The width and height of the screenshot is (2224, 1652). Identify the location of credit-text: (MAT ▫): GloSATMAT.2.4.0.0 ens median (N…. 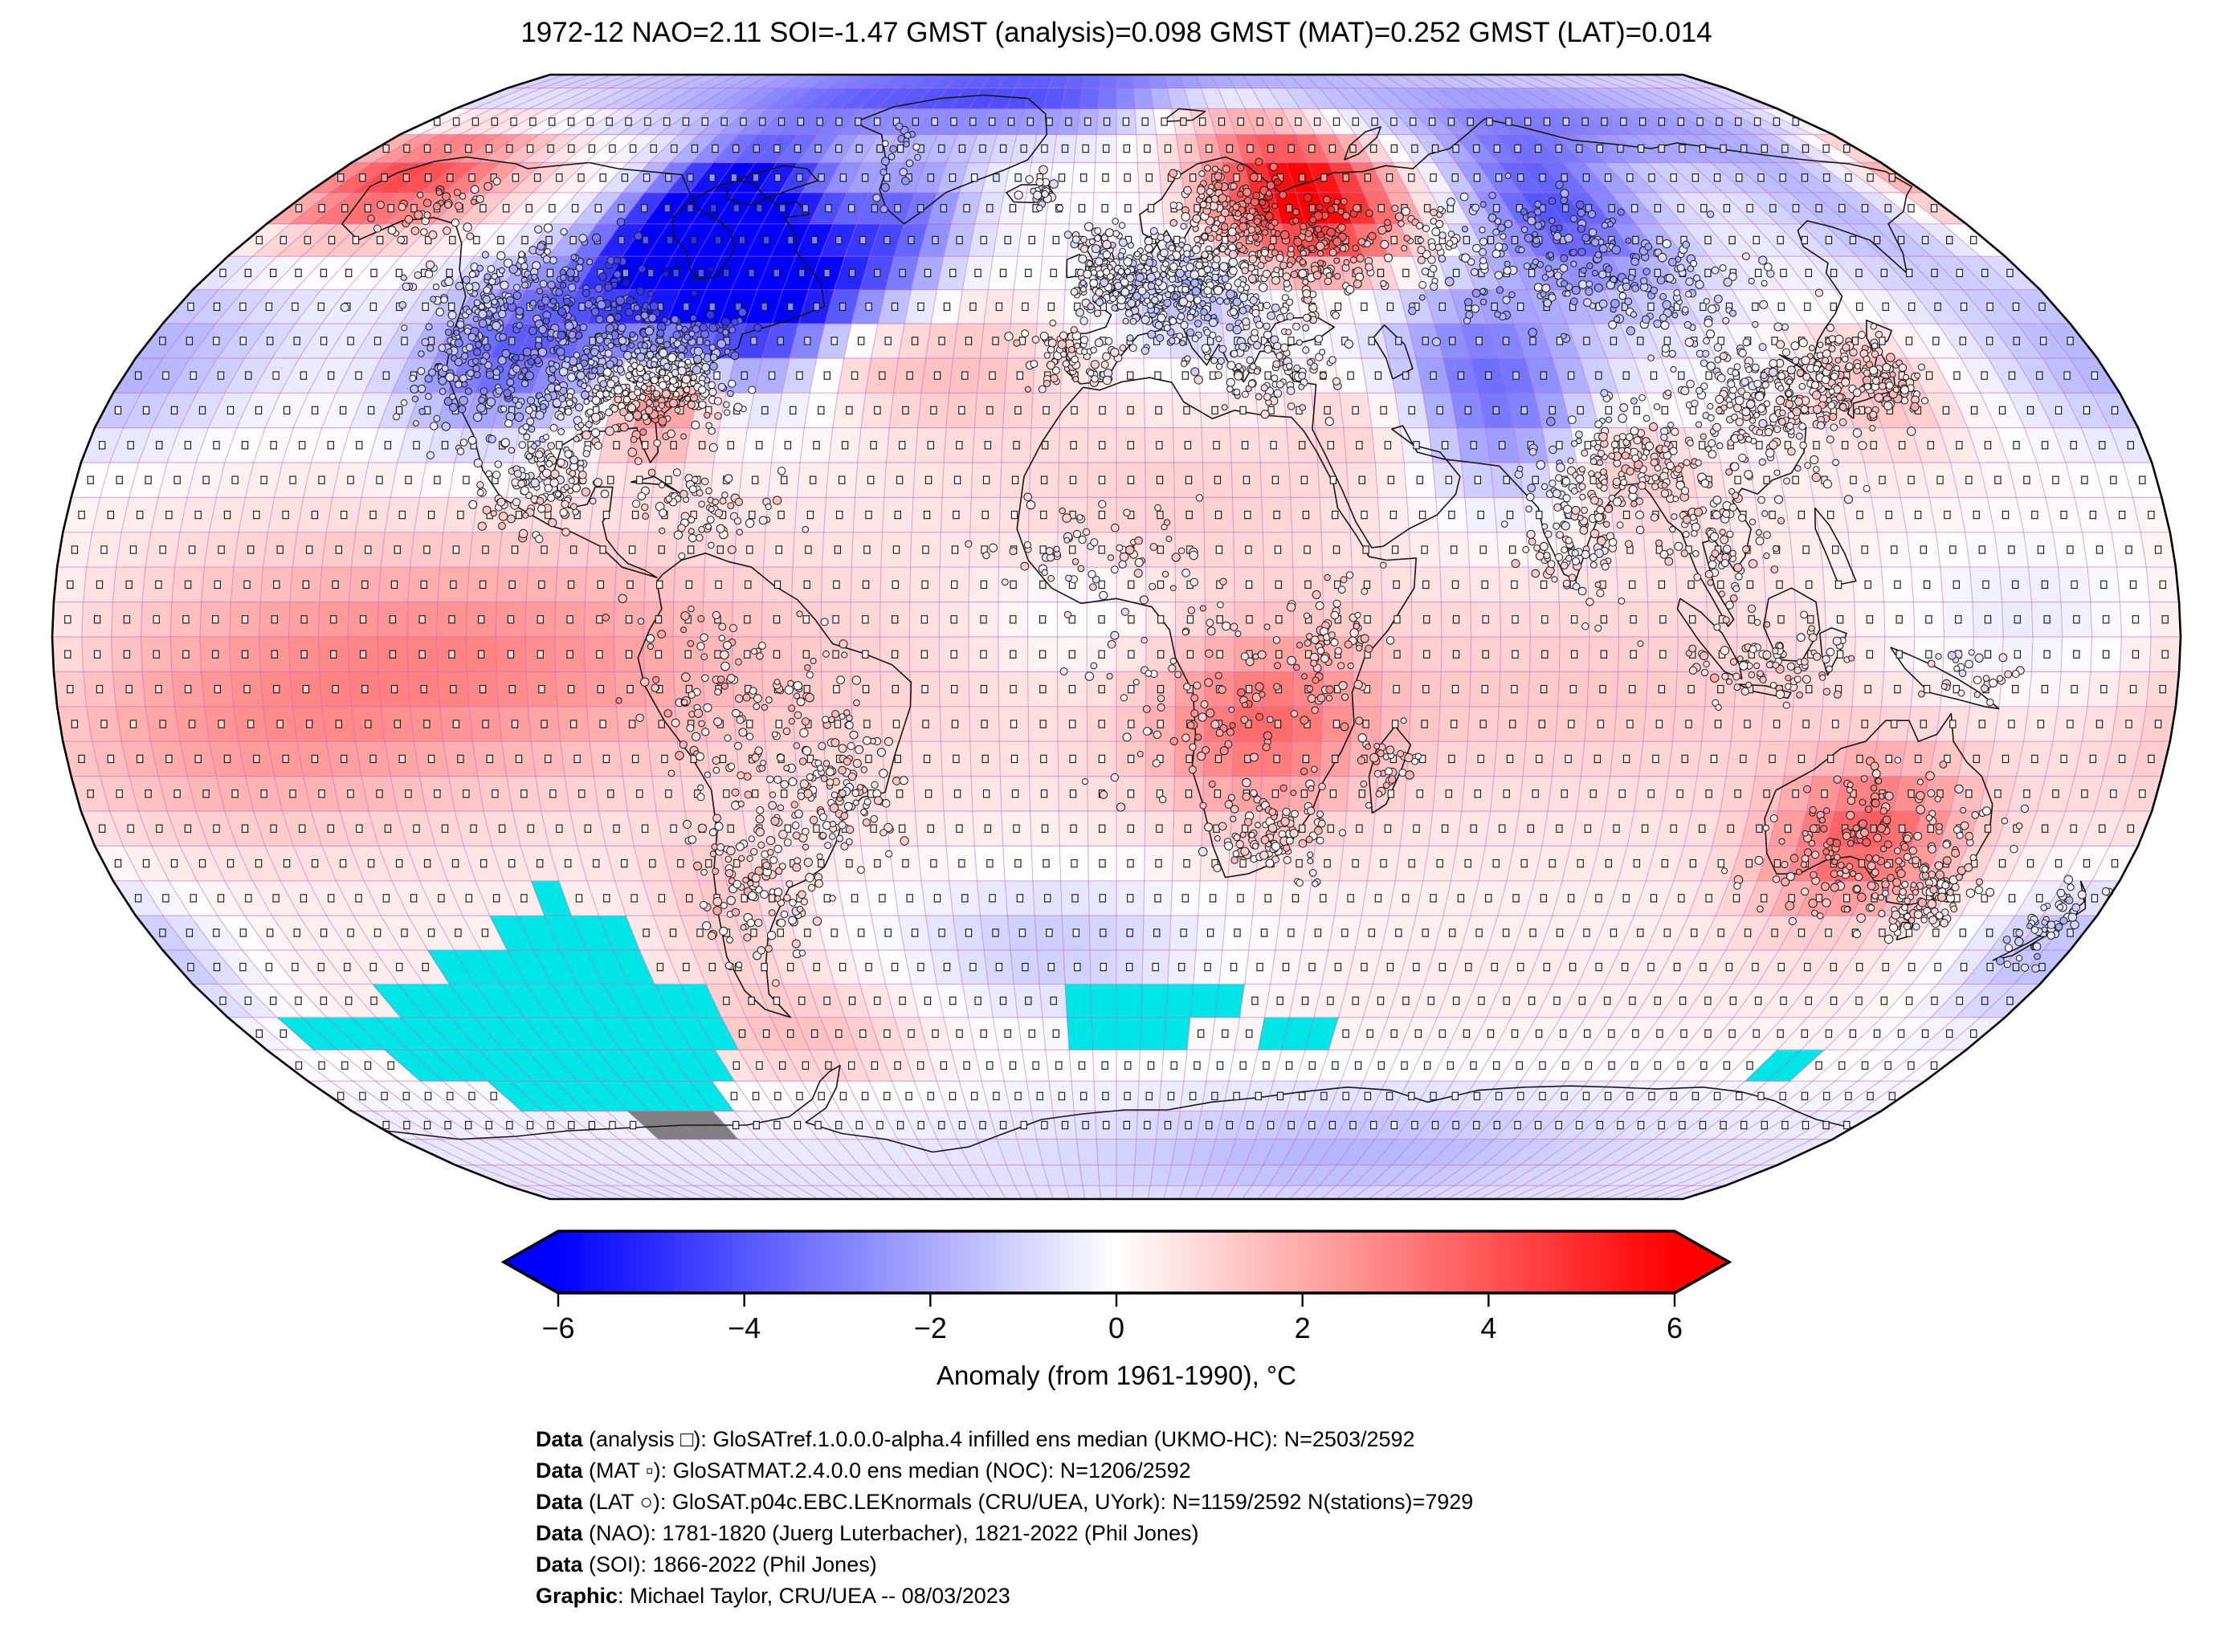
(887, 1470).